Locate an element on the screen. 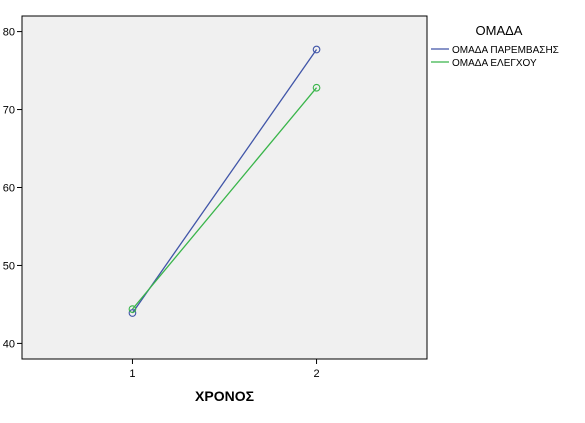 Image resolution: width=585 pixels, height=423 pixels. legend: ΟΜΑΔΑ ΟΜΑΔΑ ΠΑΡΕΜΒΑΣΗΣ ΟΜΑΔΑ ΕΛΕΓΧΟΥ is located at coordinates (495, 46).